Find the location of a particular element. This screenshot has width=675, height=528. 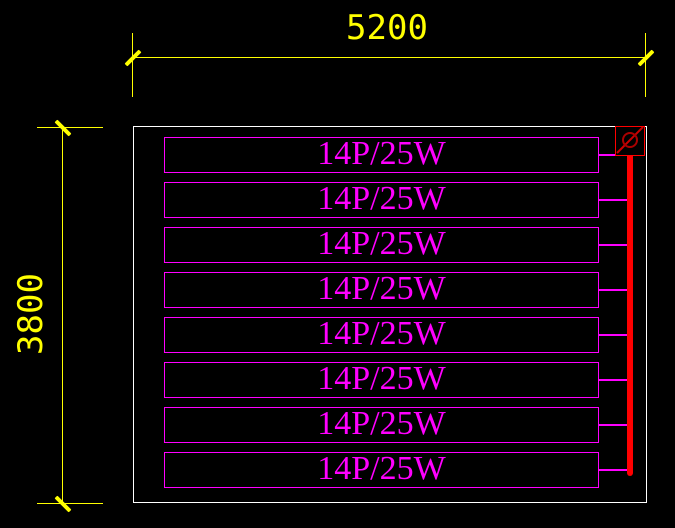

dimension-top-extension-right is located at coordinates (645, 65).